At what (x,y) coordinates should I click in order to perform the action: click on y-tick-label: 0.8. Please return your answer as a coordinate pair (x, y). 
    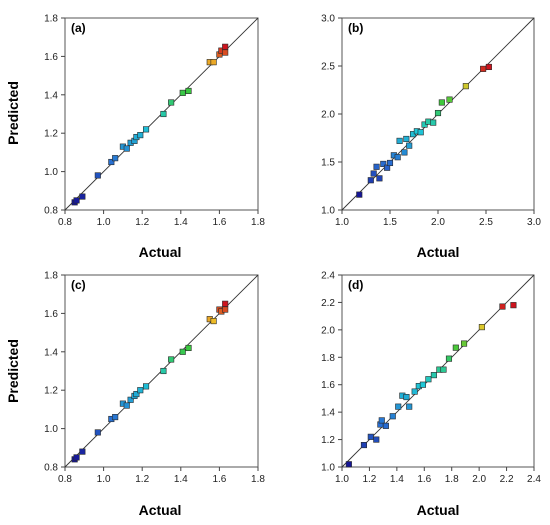
    Looking at the image, I should click on (51, 468).